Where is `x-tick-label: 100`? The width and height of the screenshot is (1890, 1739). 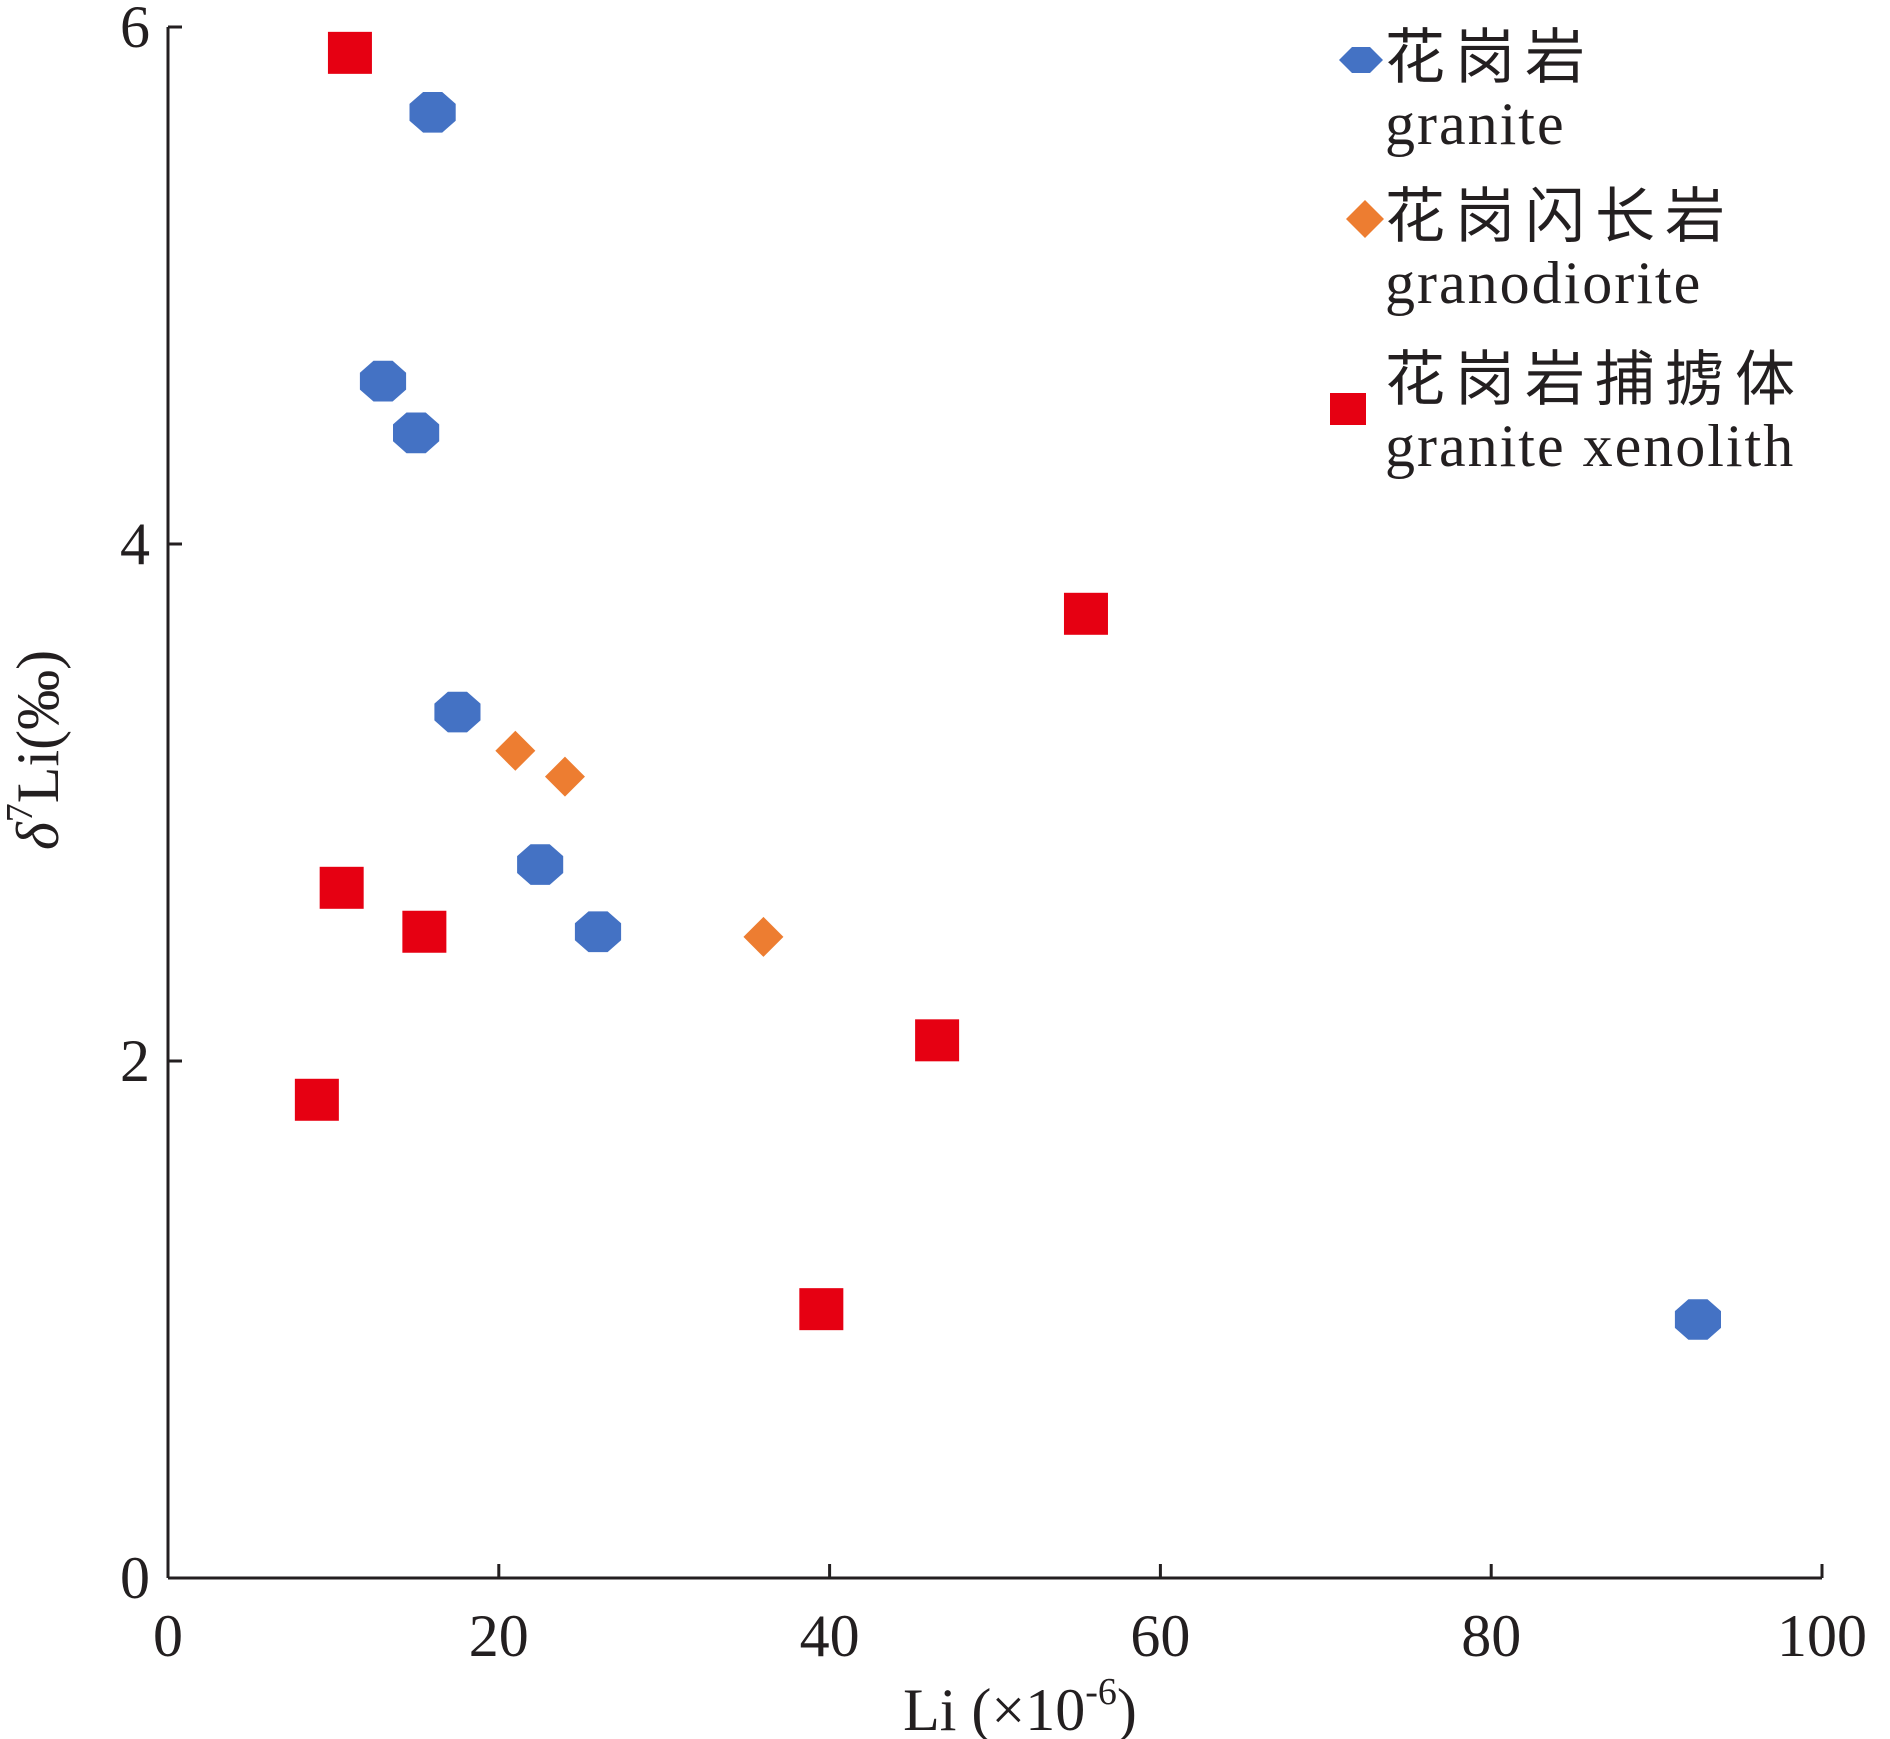
x-tick-label: 100 is located at coordinates (1822, 1636).